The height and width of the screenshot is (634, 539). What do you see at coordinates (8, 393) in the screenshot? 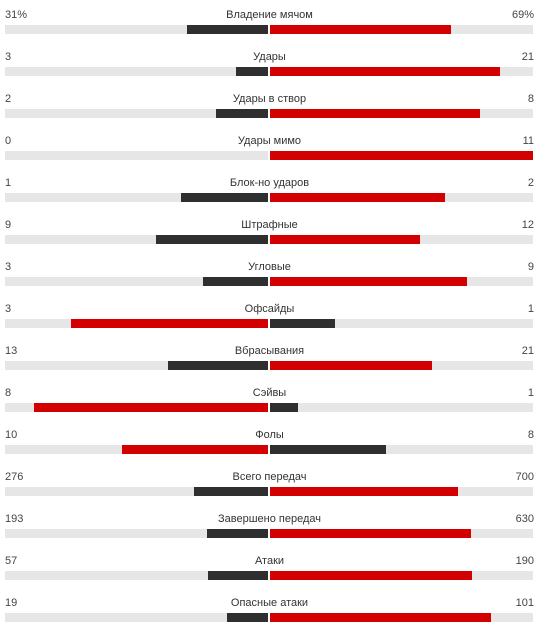
I see `home-value: 8` at bounding box center [8, 393].